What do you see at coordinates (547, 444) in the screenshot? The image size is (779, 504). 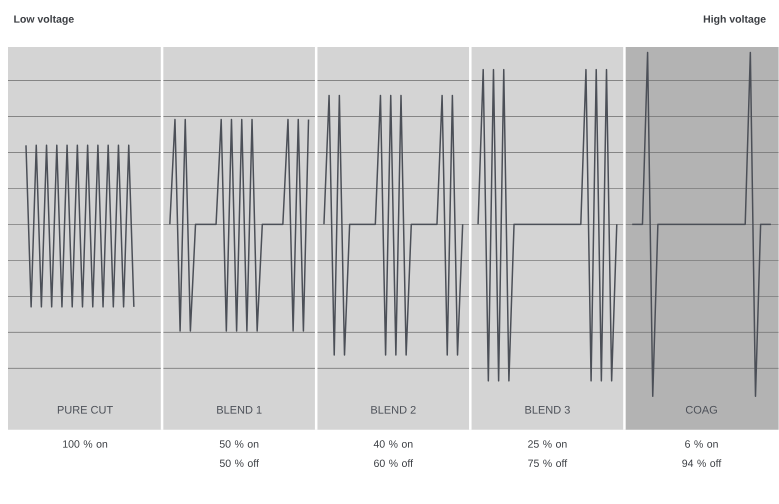 I see `text: 25 % on` at bounding box center [547, 444].